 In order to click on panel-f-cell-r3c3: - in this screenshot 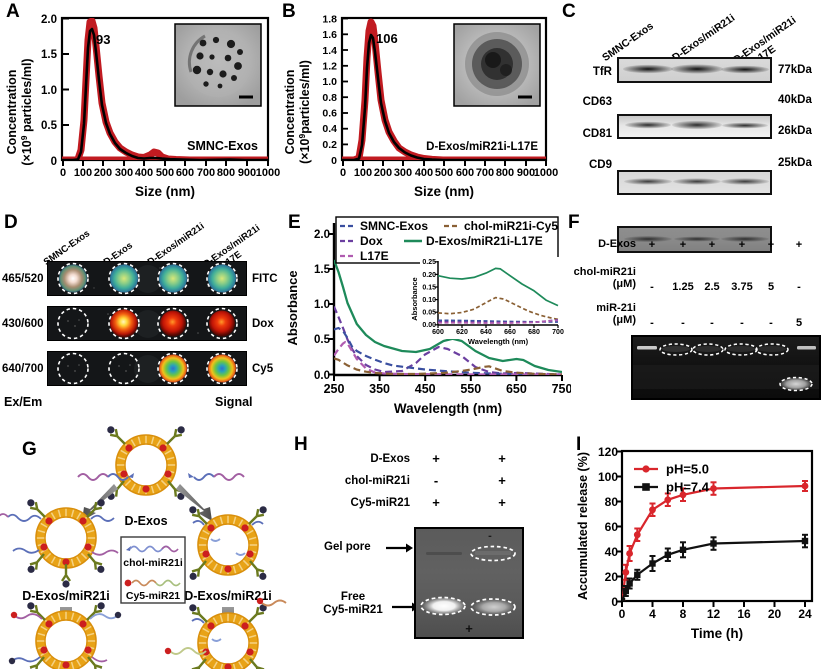, I will do `click(712, 323)`.